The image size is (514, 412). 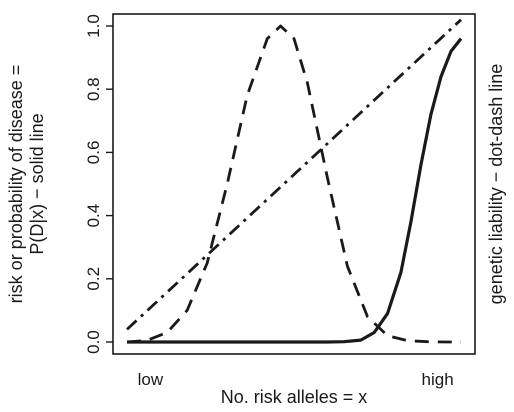 I want to click on x-axis: low high, so click(x=296, y=379).